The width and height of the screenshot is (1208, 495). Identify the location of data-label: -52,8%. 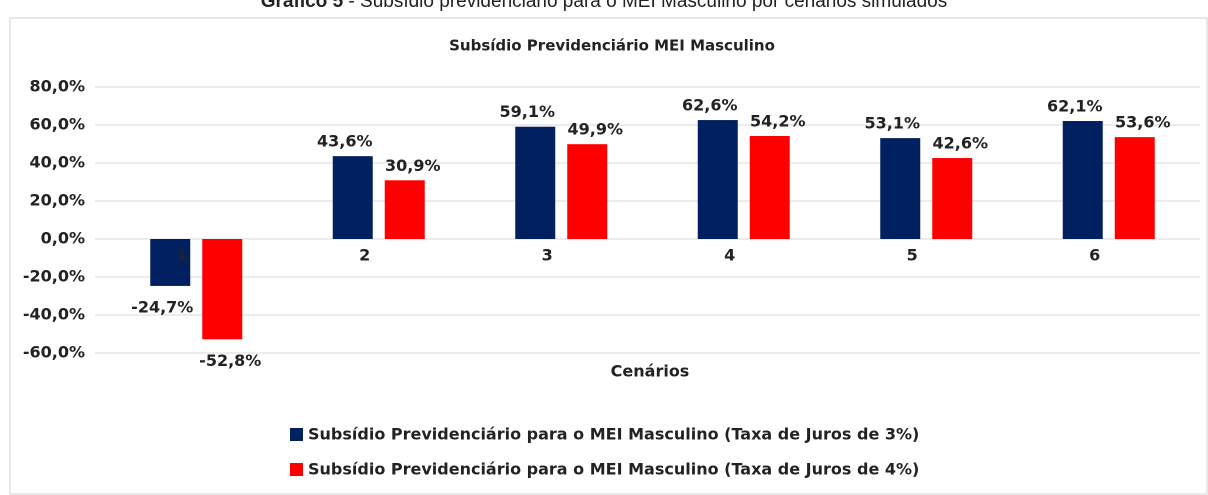
(230, 360).